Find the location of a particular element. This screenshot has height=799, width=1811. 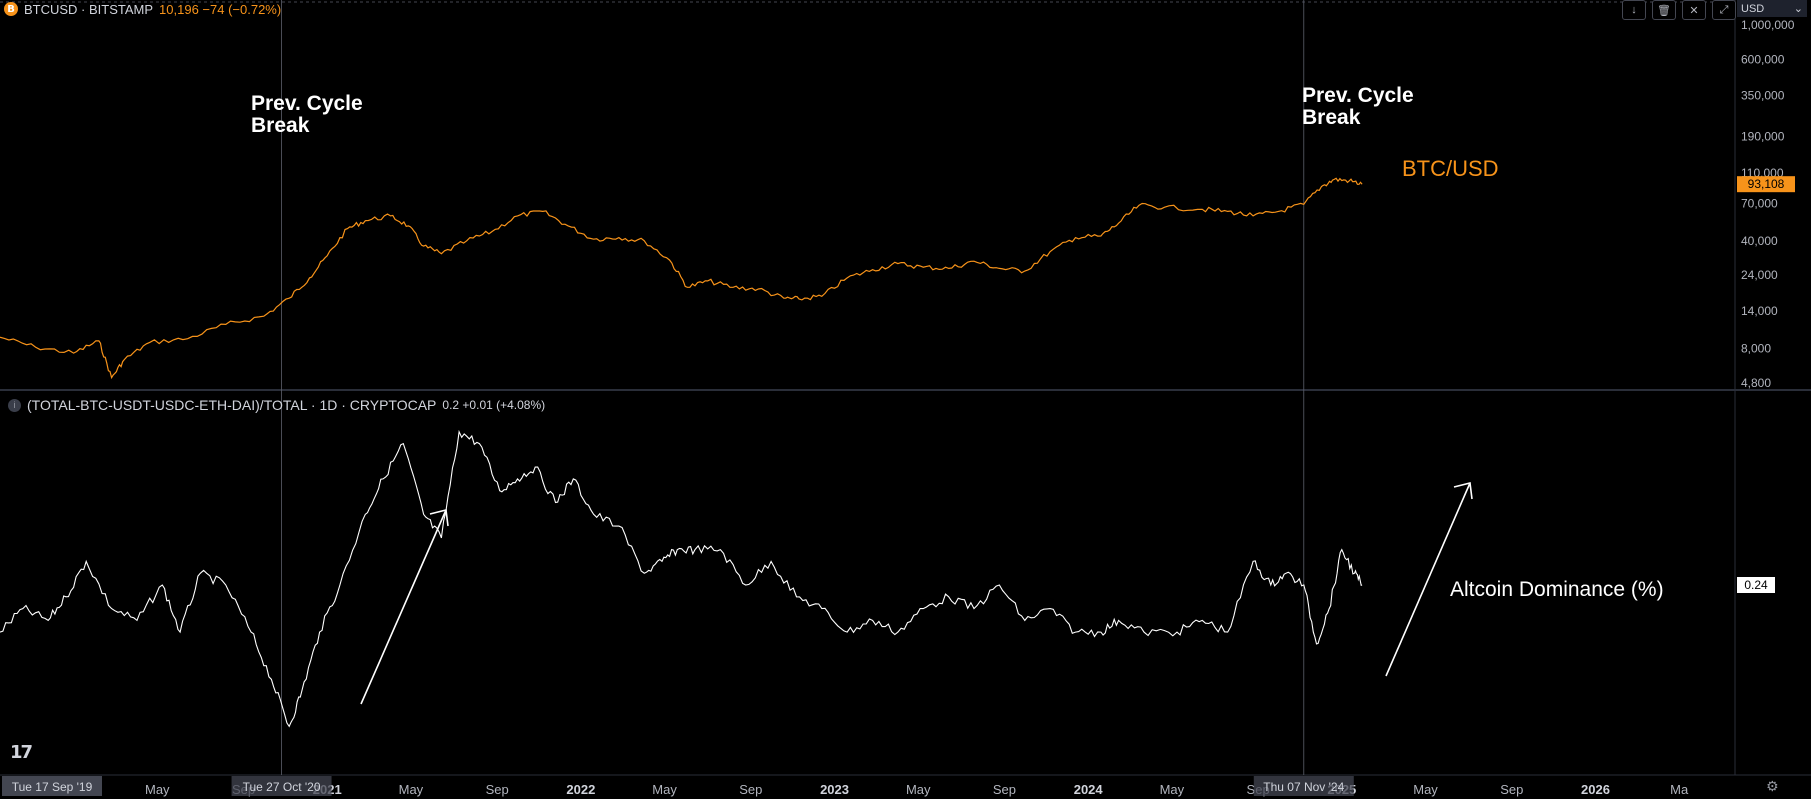

currency-label: USD is located at coordinates (1753, 8).